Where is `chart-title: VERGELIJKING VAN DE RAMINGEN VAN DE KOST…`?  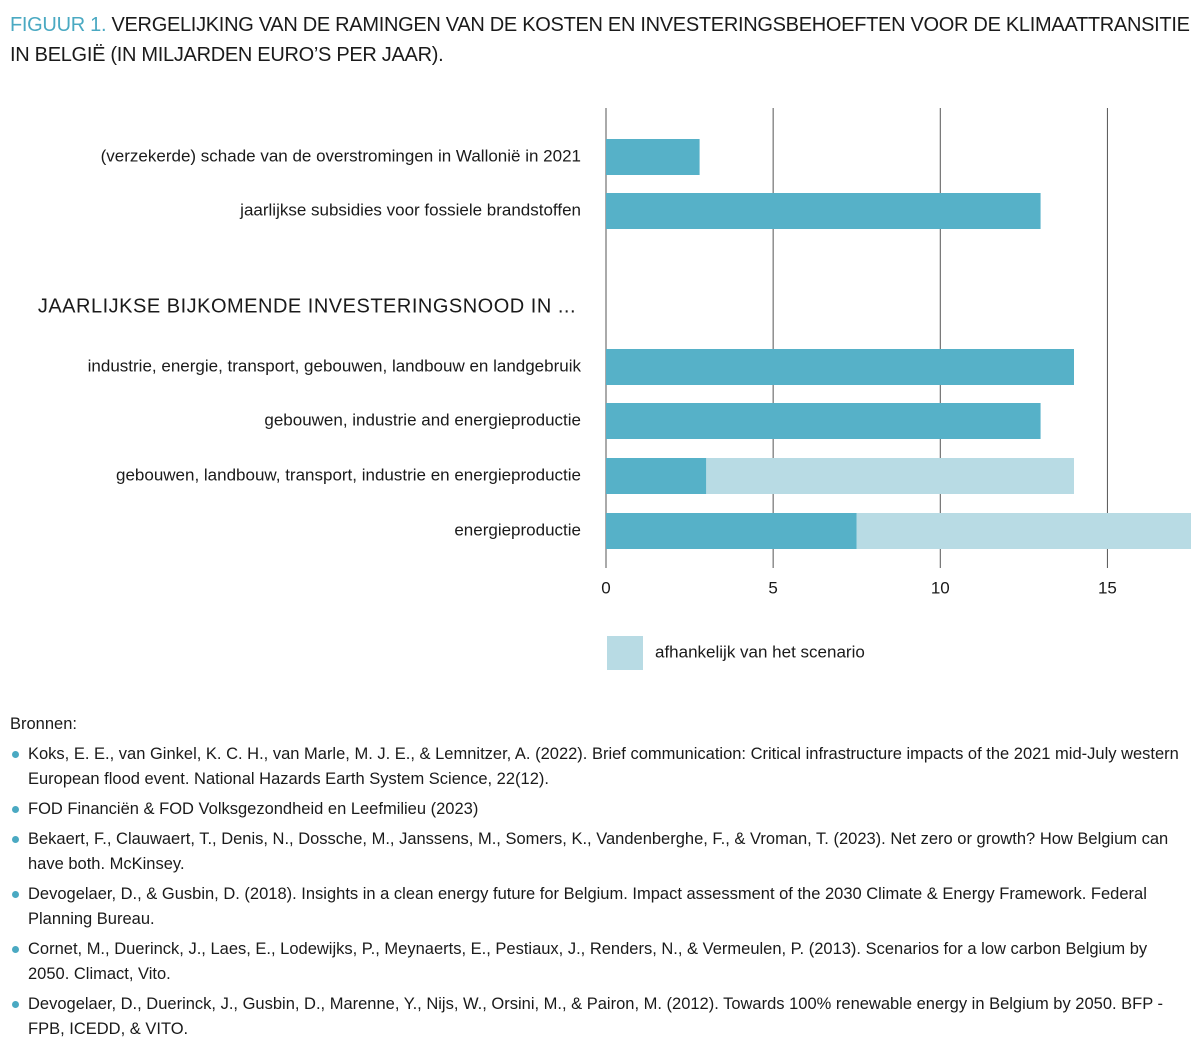 chart-title: VERGELIJKING VAN DE RAMINGEN VAN DE KOST… is located at coordinates (600, 40).